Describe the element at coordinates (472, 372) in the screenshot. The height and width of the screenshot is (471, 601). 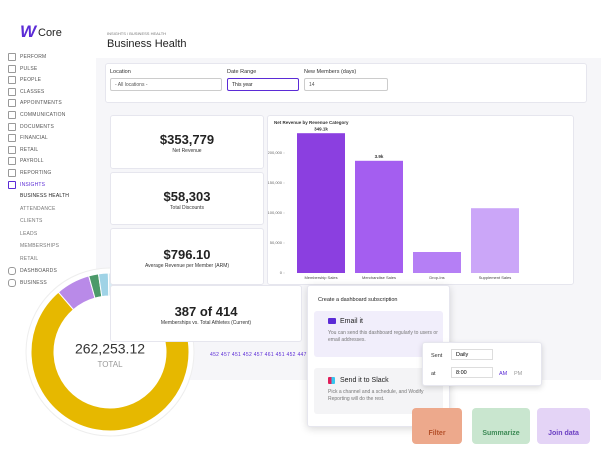
I see `time-select: 8:00` at that location.